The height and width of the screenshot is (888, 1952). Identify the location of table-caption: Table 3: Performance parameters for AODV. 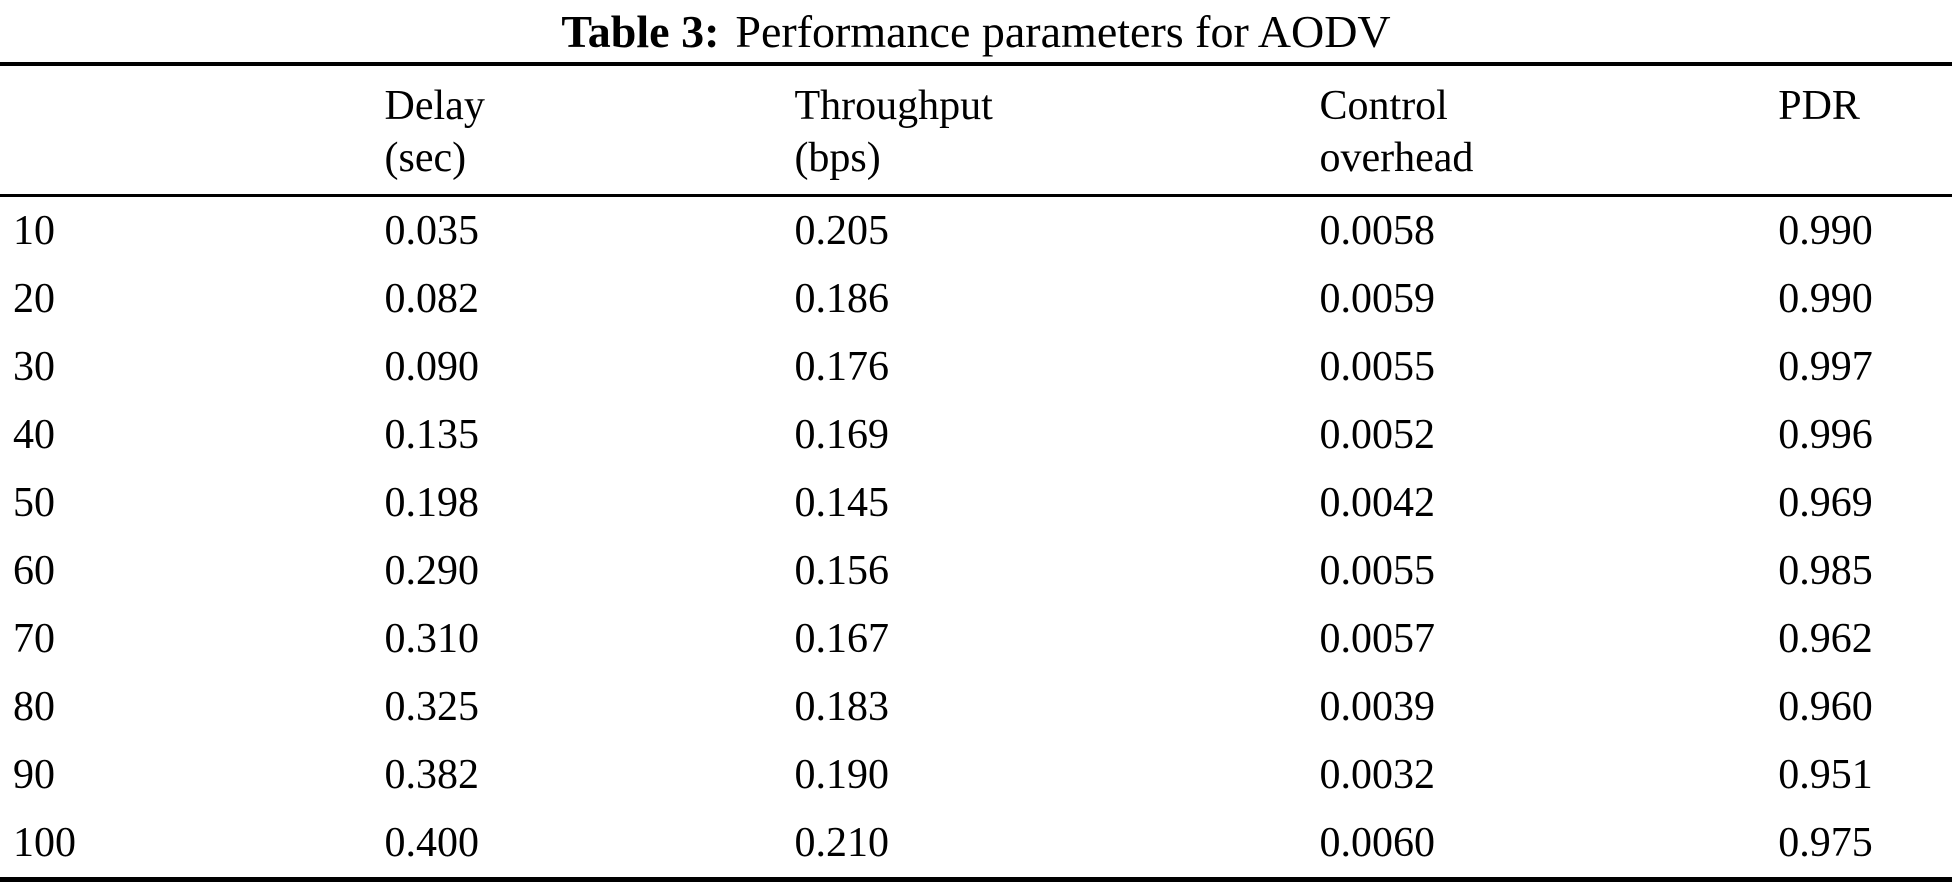
(976, 31).